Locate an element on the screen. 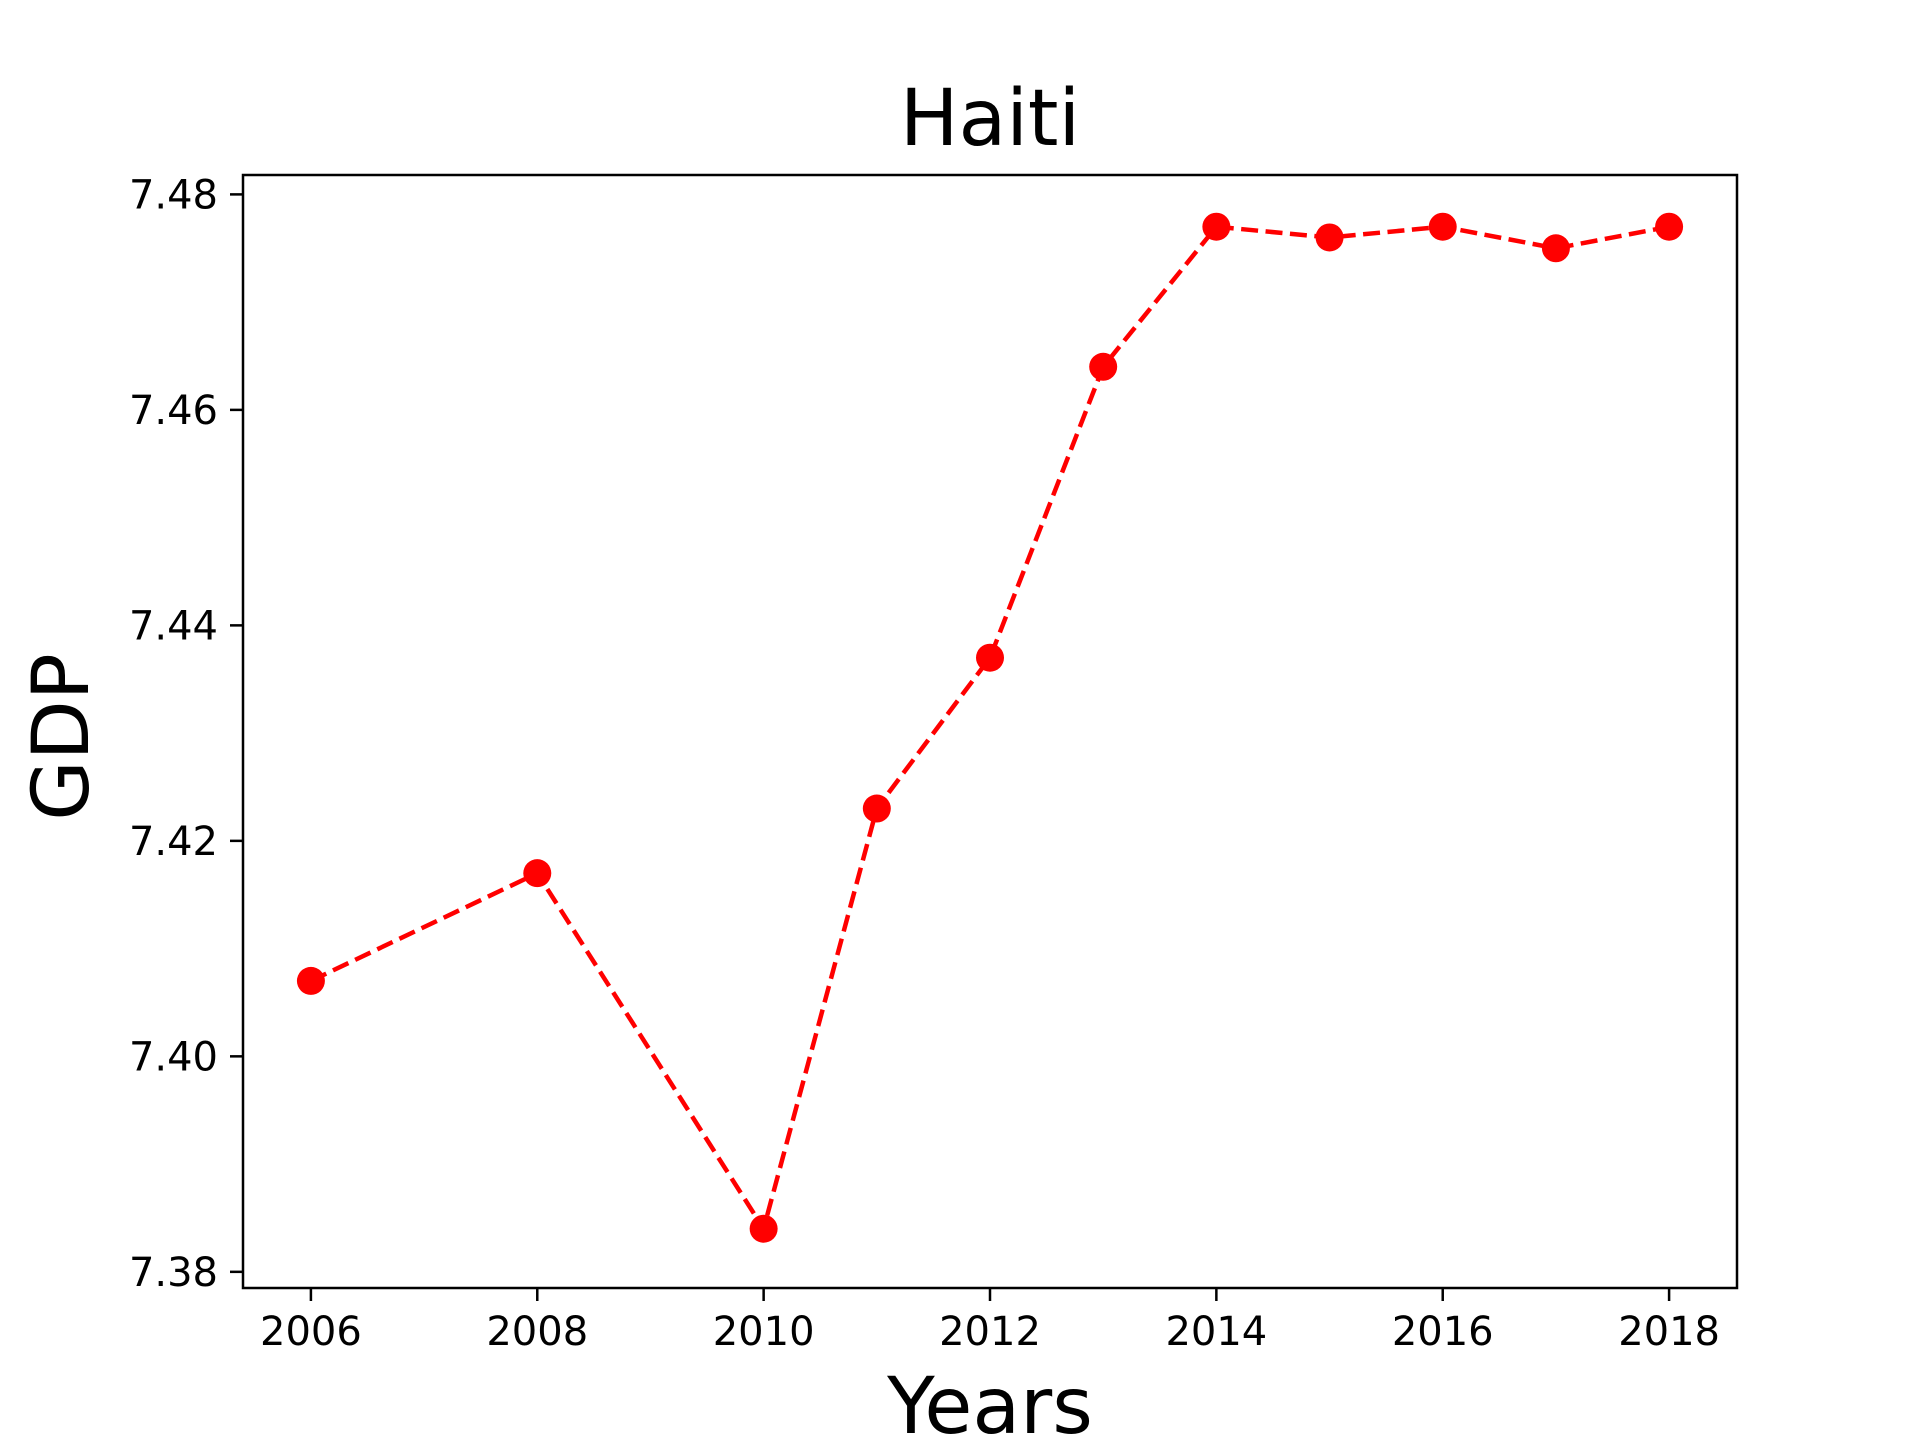 This screenshot has height=1445, width=1920. x-tick-label: 2012 is located at coordinates (990, 1332).